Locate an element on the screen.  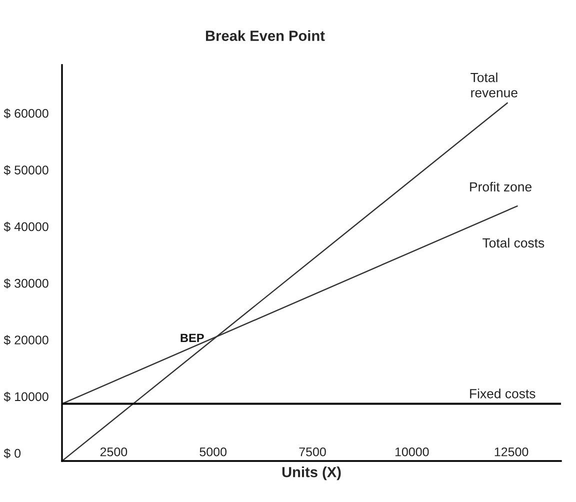
y-tick-label: $ 60000 is located at coordinates (26, 113).